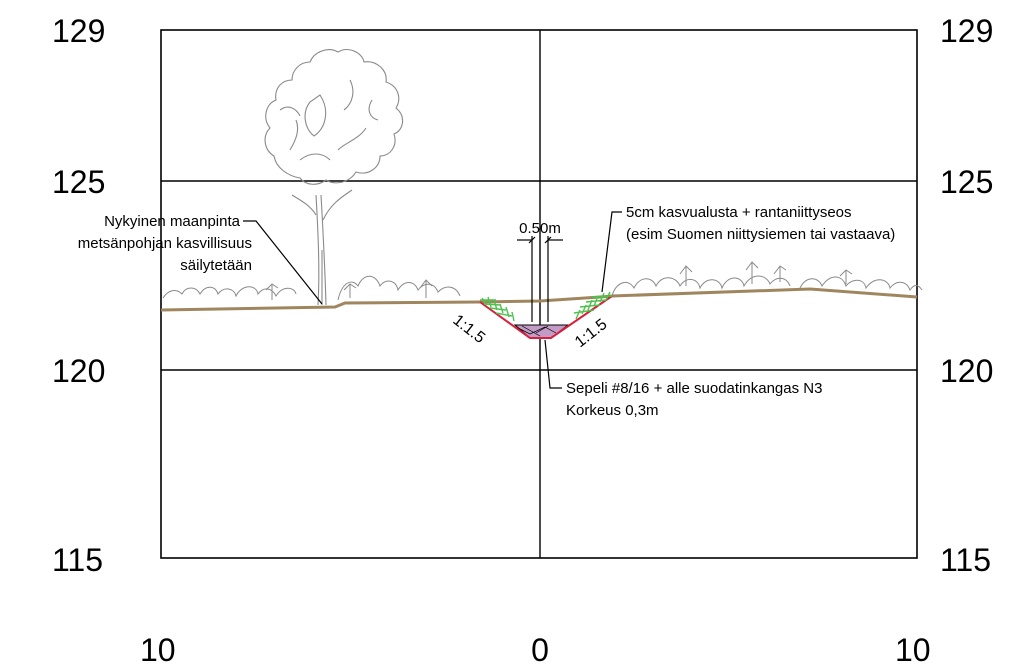  What do you see at coordinates (77, 560) in the screenshot?
I see `elevation-label-left-115: 115` at bounding box center [77, 560].